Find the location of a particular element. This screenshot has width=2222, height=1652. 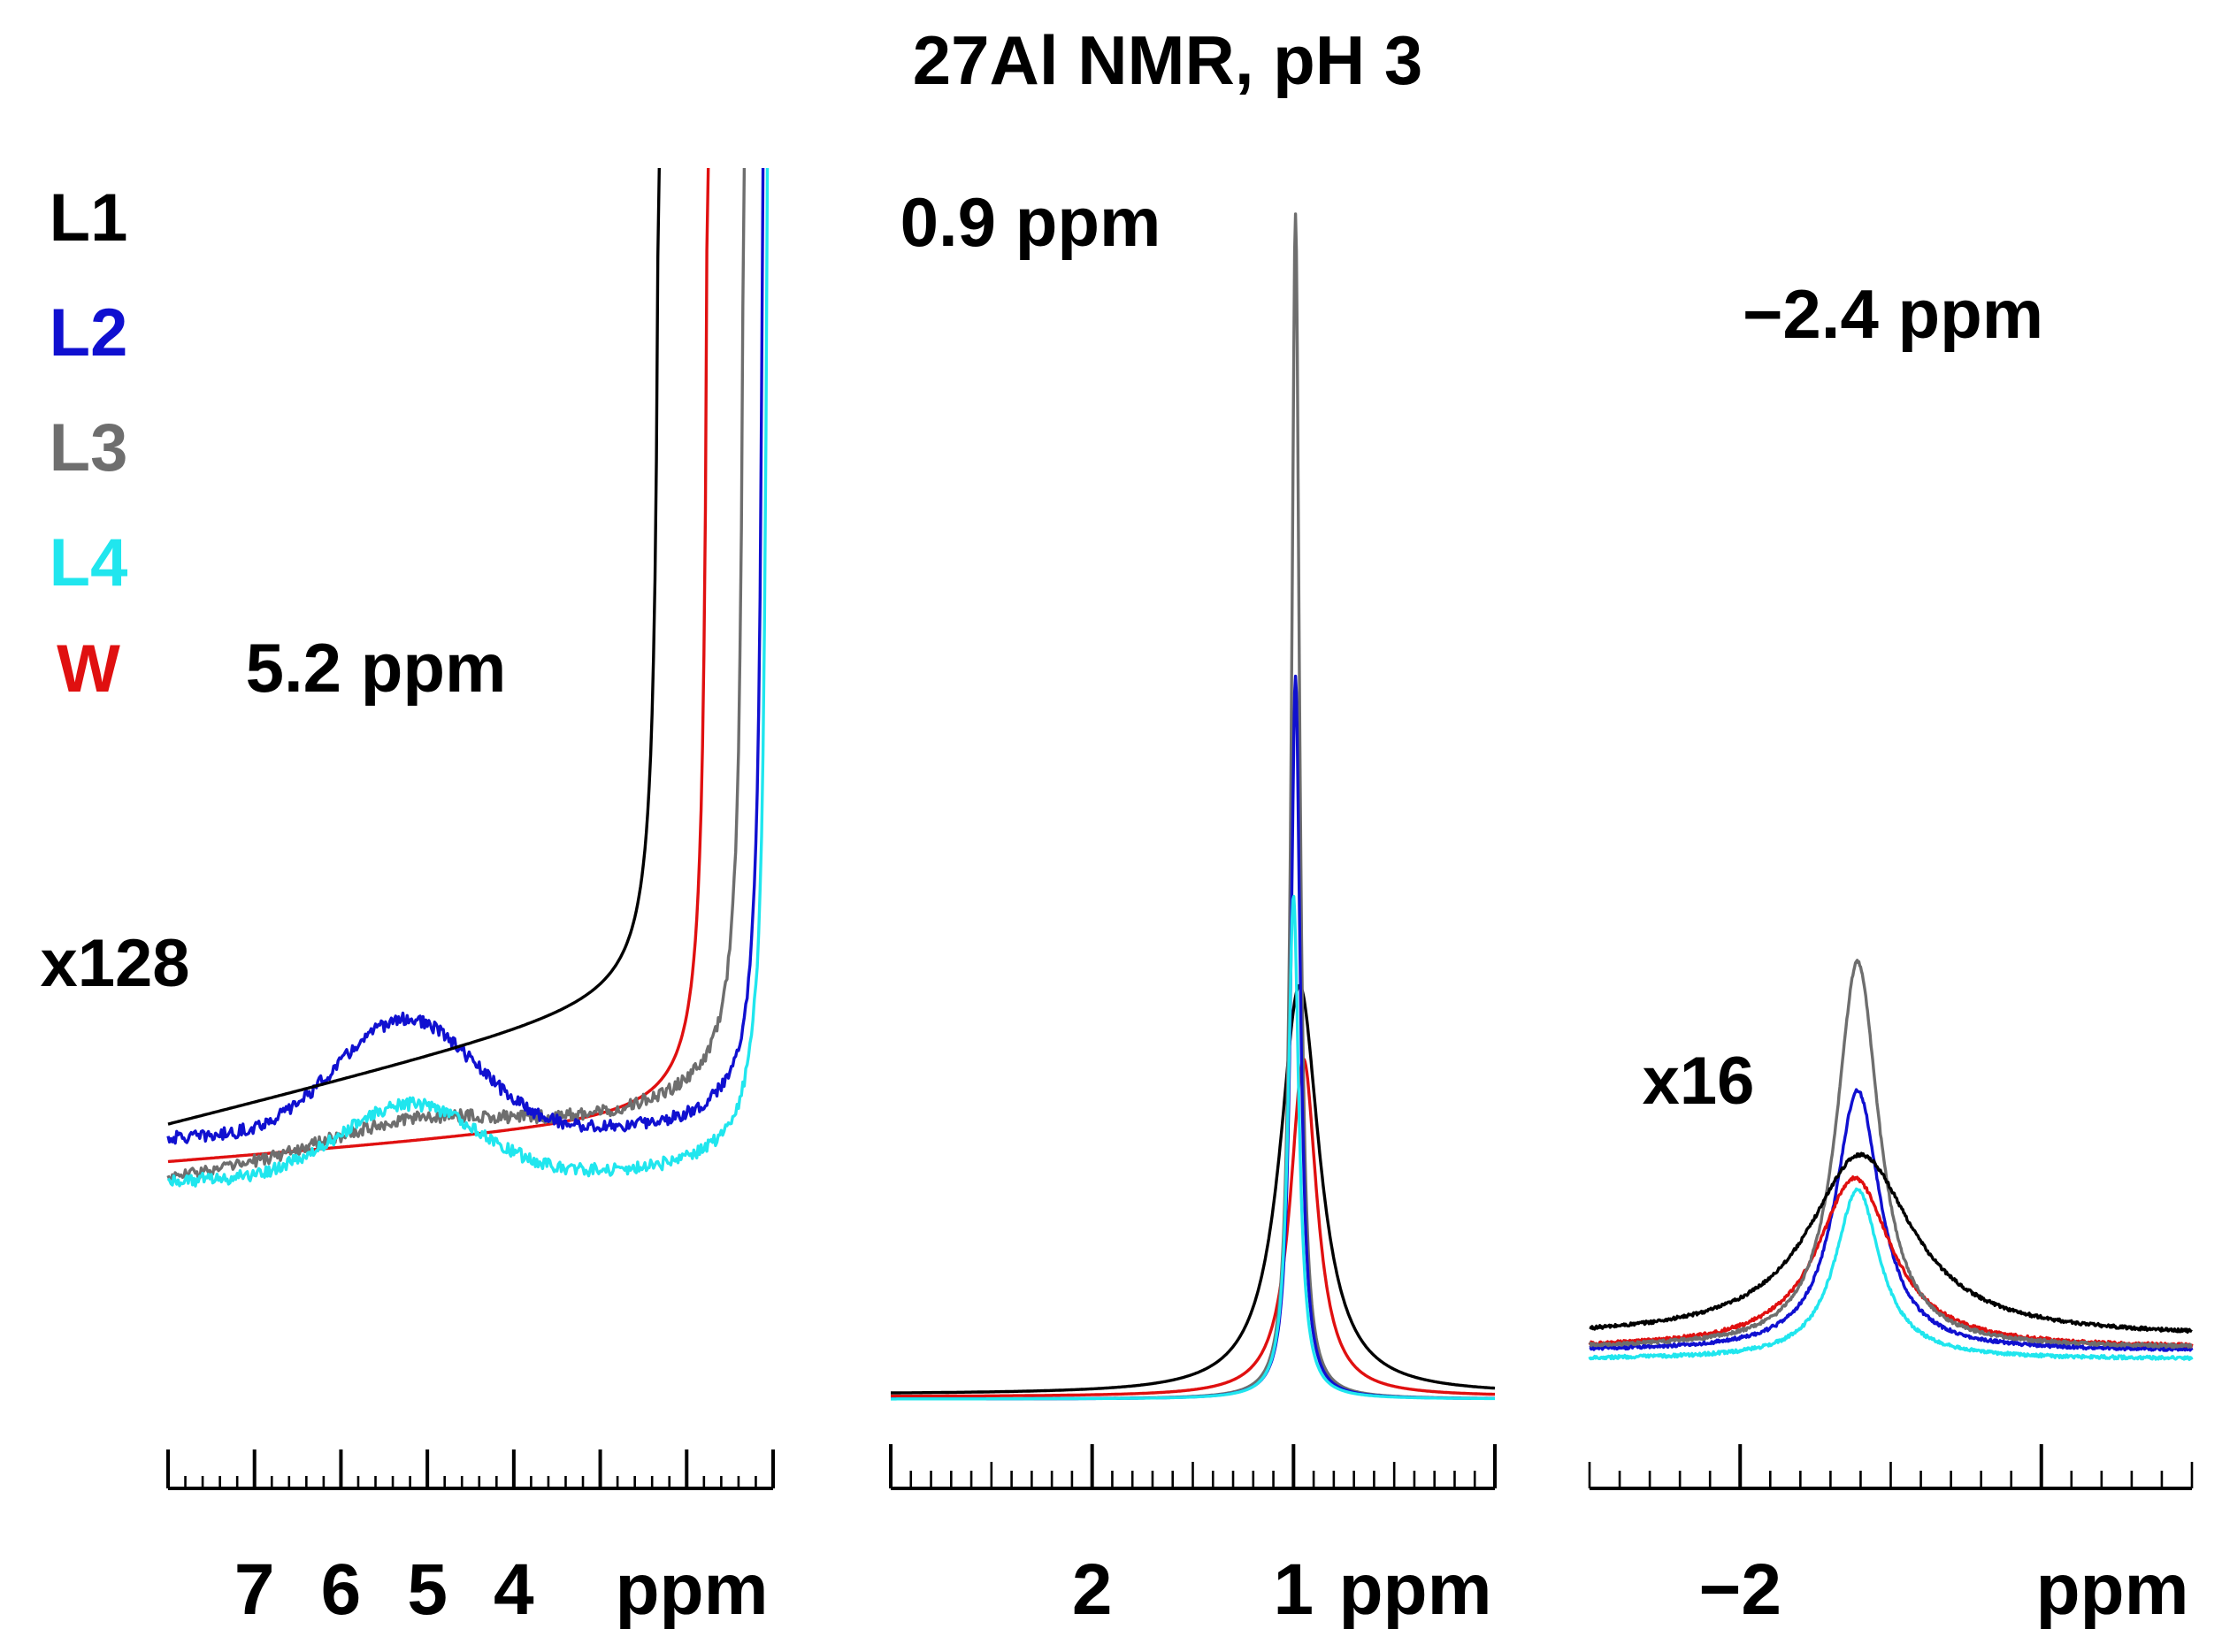

right-peak-label: −2.4 ppm is located at coordinates (1893, 314).